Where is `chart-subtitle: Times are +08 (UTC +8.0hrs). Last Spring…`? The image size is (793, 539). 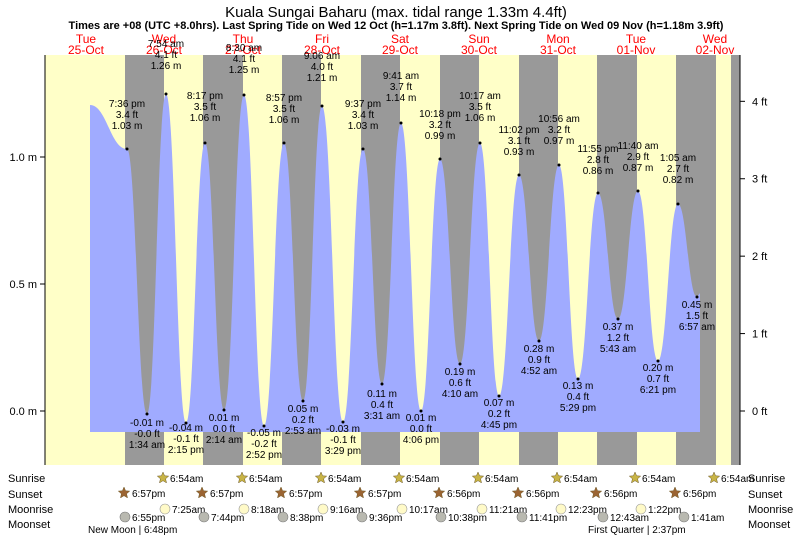
chart-subtitle: Times are +08 (UTC +8.0hrs). Last Spring… is located at coordinates (396, 26).